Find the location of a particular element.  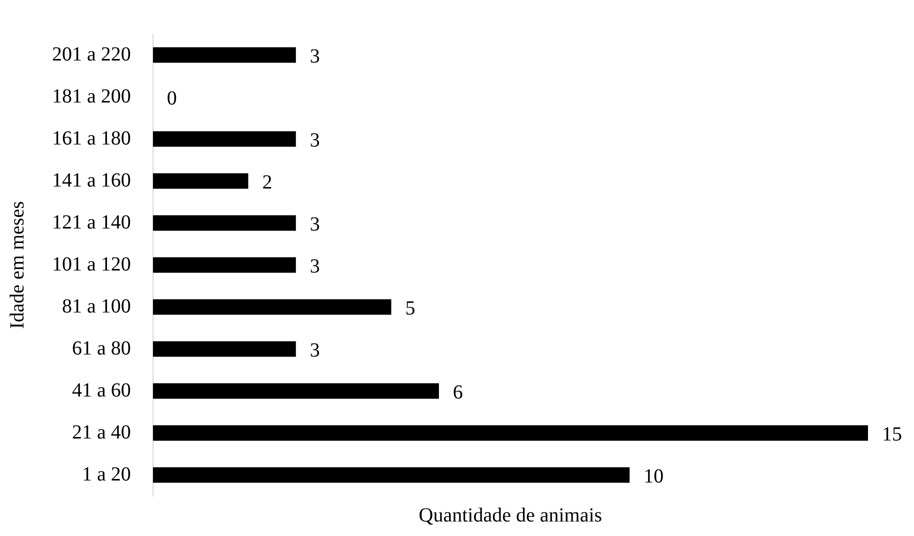

y-tick-label: 201 a 220 is located at coordinates (91, 54).